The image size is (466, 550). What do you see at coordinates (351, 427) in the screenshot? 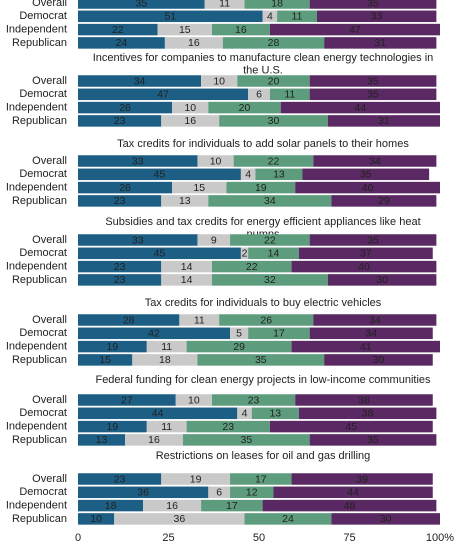
I see `segment-label: 45` at bounding box center [351, 427].